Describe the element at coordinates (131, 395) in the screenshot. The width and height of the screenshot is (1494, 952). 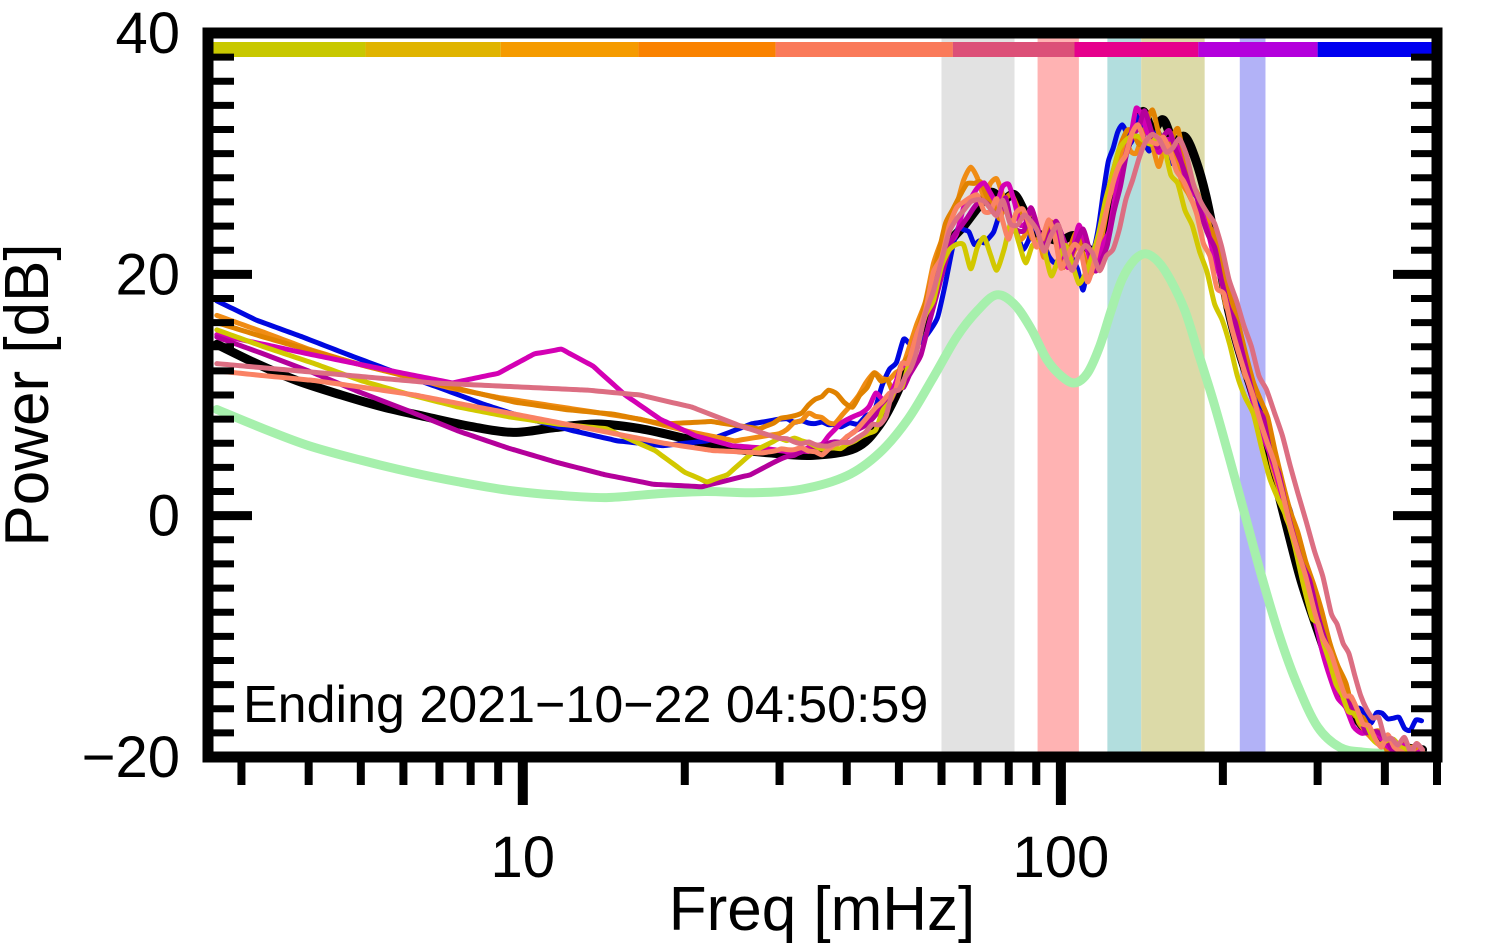
I see `y-axis-tick-labels: 40 20 0 −20` at that location.